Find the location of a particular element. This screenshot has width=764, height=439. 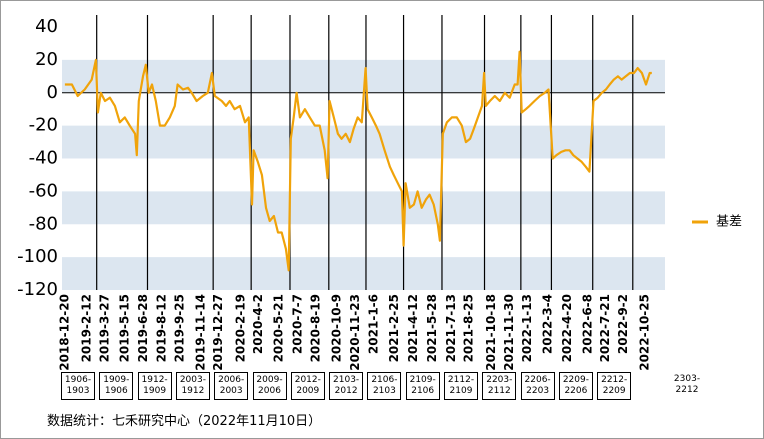

x-tick-label: 2021-10-18 is located at coordinates (491, 332).